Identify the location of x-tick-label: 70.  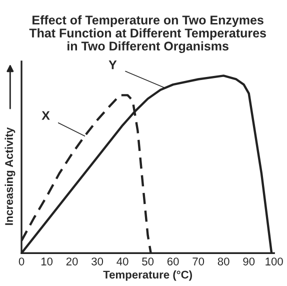
(198, 262).